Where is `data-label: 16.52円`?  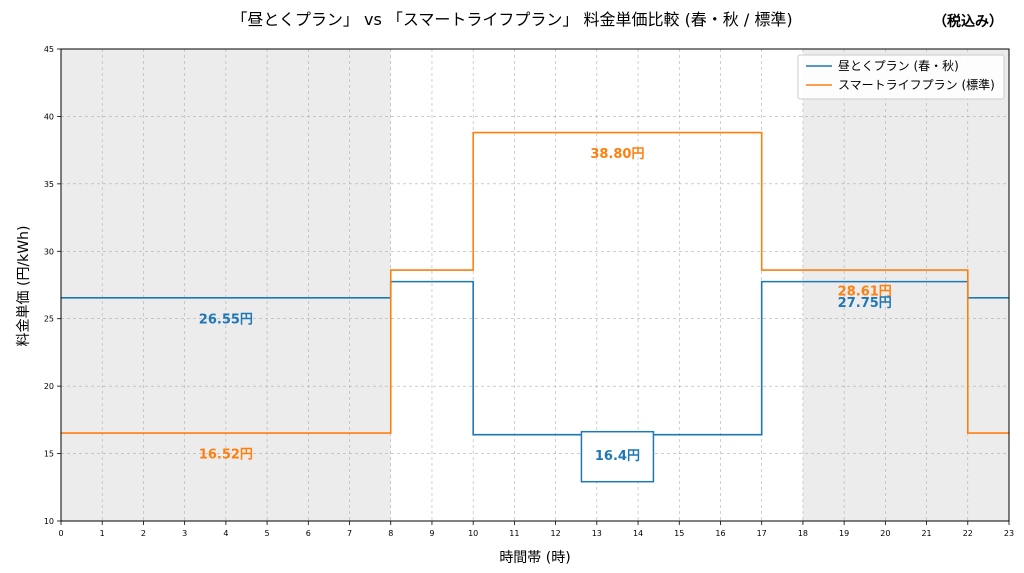 data-label: 16.52円 is located at coordinates (226, 455).